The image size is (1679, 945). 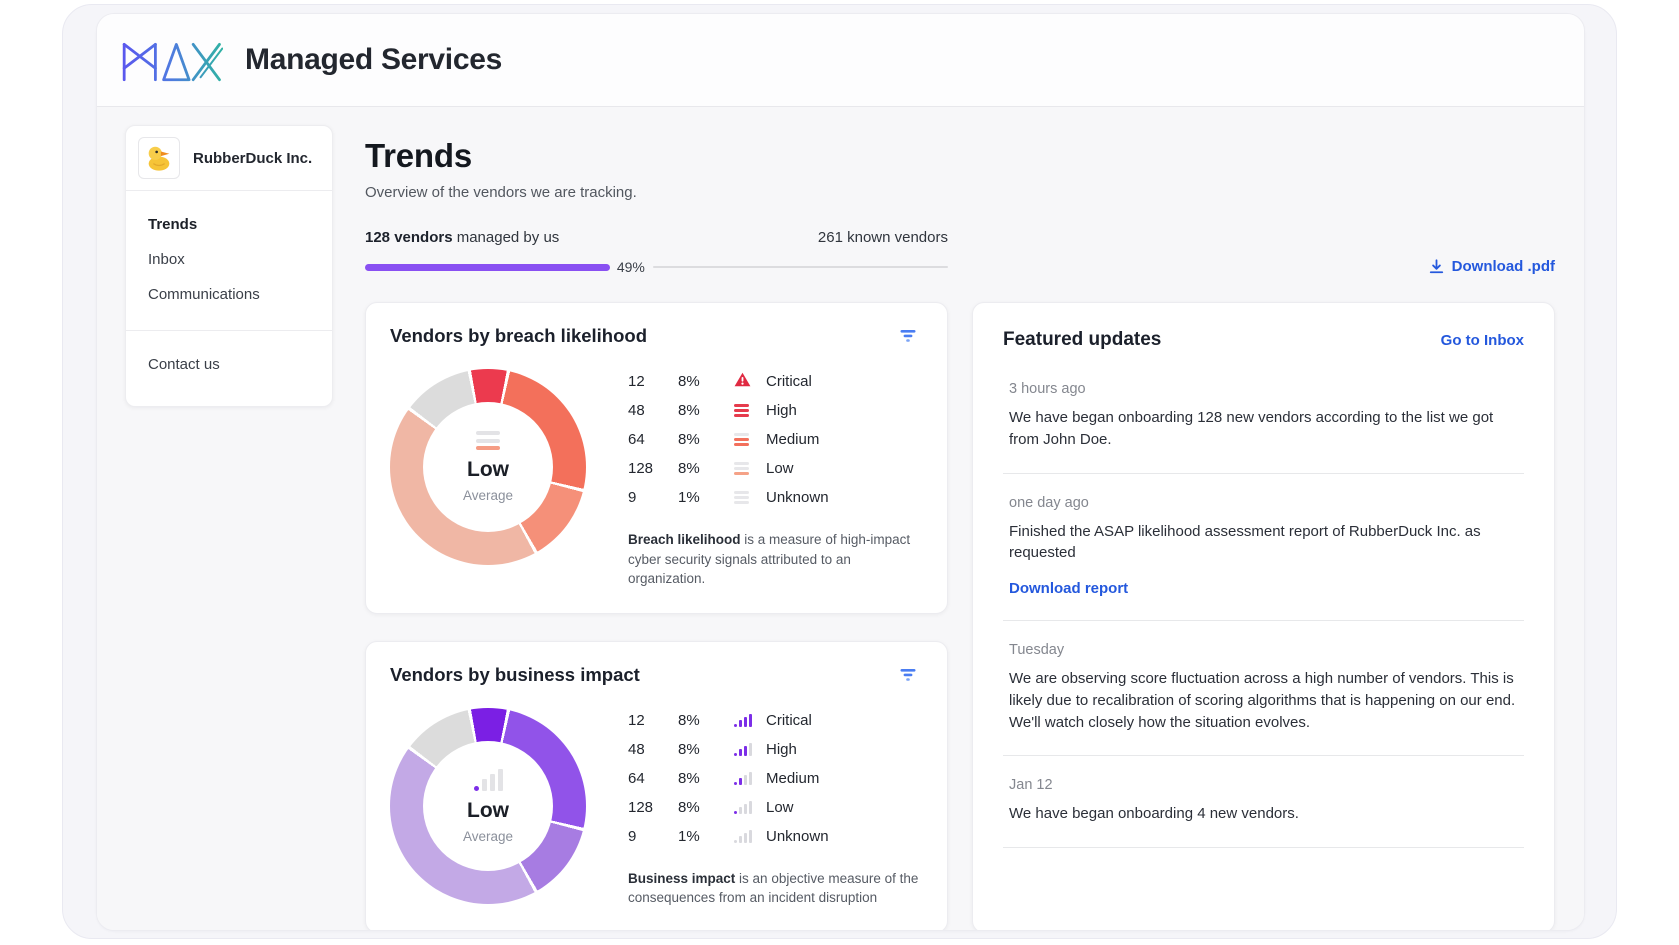 What do you see at coordinates (488, 811) in the screenshot?
I see `donut-center-label: Low` at bounding box center [488, 811].